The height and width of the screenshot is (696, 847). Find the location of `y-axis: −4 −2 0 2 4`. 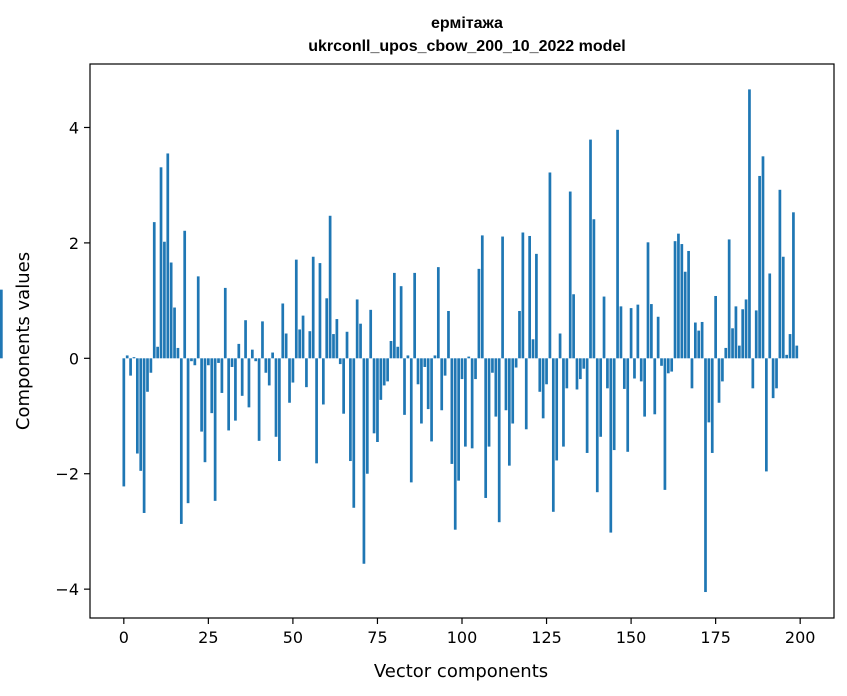

y-axis: −4 −2 0 2 4 is located at coordinates (72, 358).